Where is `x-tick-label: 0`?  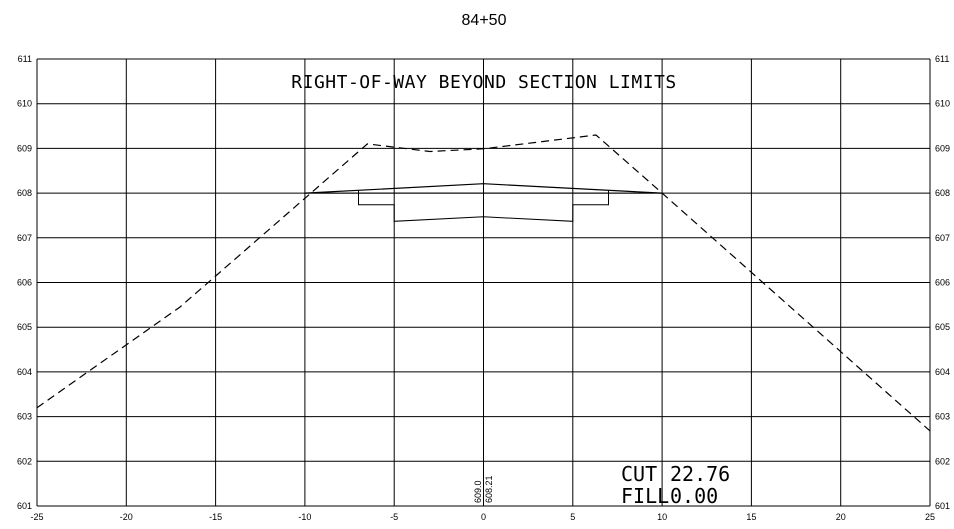 x-tick-label: 0 is located at coordinates (483, 517).